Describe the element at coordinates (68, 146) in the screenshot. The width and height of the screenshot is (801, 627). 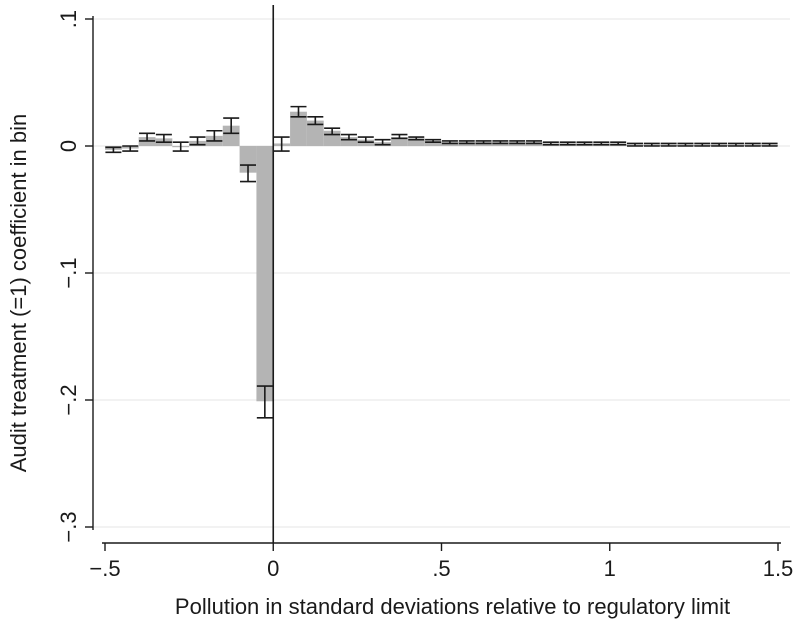
I see `y-tick-label-3: 0` at that location.